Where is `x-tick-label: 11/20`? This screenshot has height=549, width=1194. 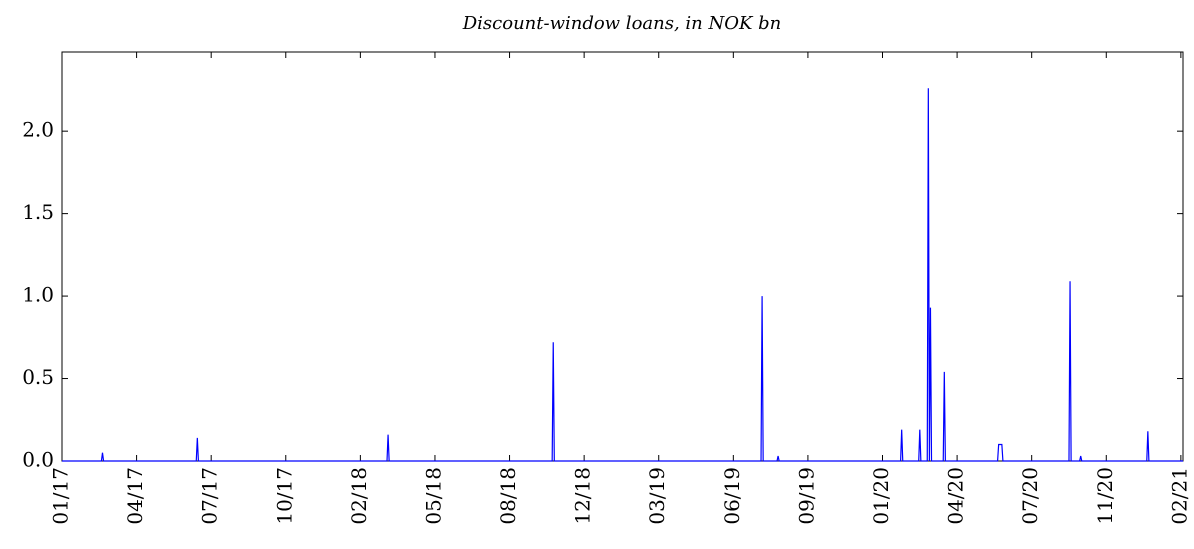
x-tick-label: 11/20 is located at coordinates (1105, 496).